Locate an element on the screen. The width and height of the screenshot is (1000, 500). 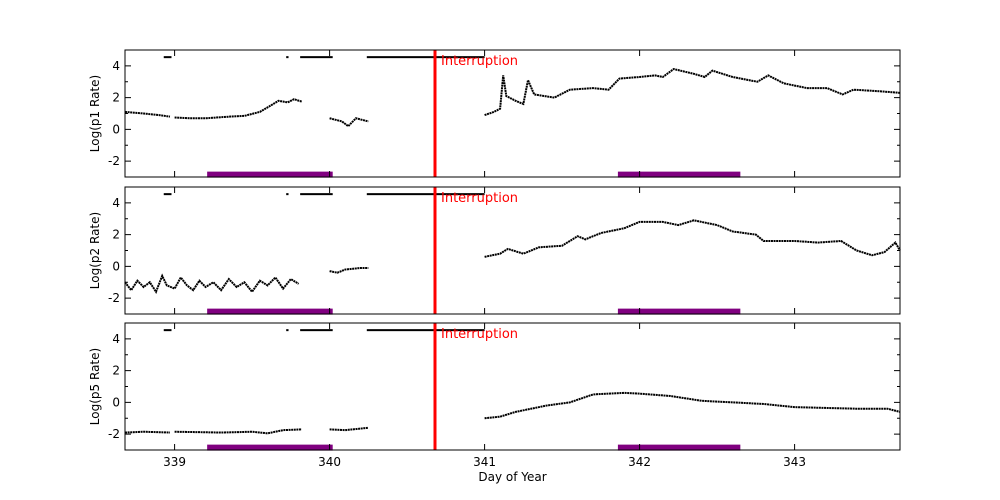
x-tick-label: 339 is located at coordinates (174, 462).